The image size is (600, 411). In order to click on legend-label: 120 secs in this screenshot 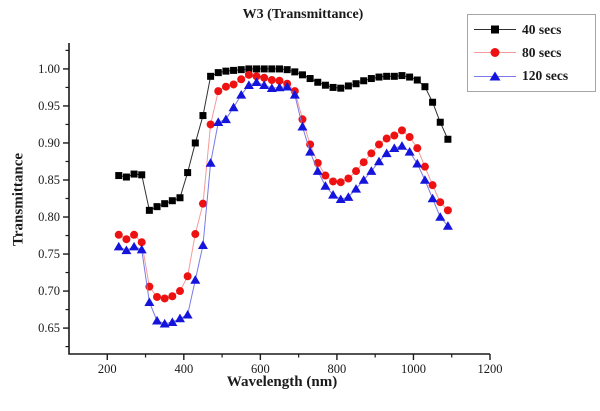, I will do `click(545, 76)`.